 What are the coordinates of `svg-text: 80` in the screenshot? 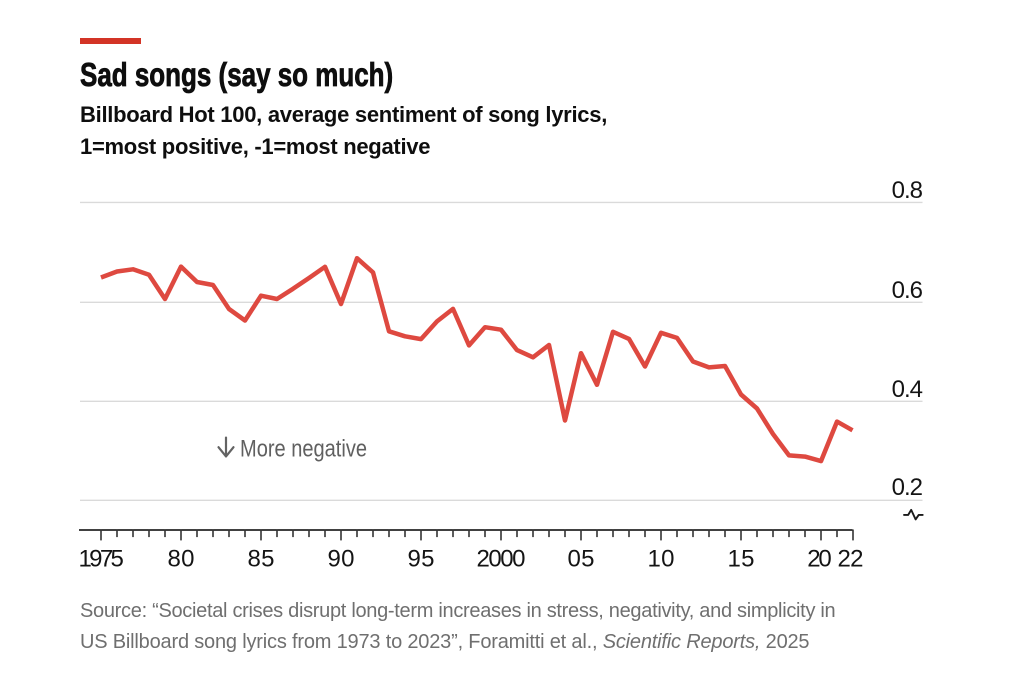 It's located at (181, 559).